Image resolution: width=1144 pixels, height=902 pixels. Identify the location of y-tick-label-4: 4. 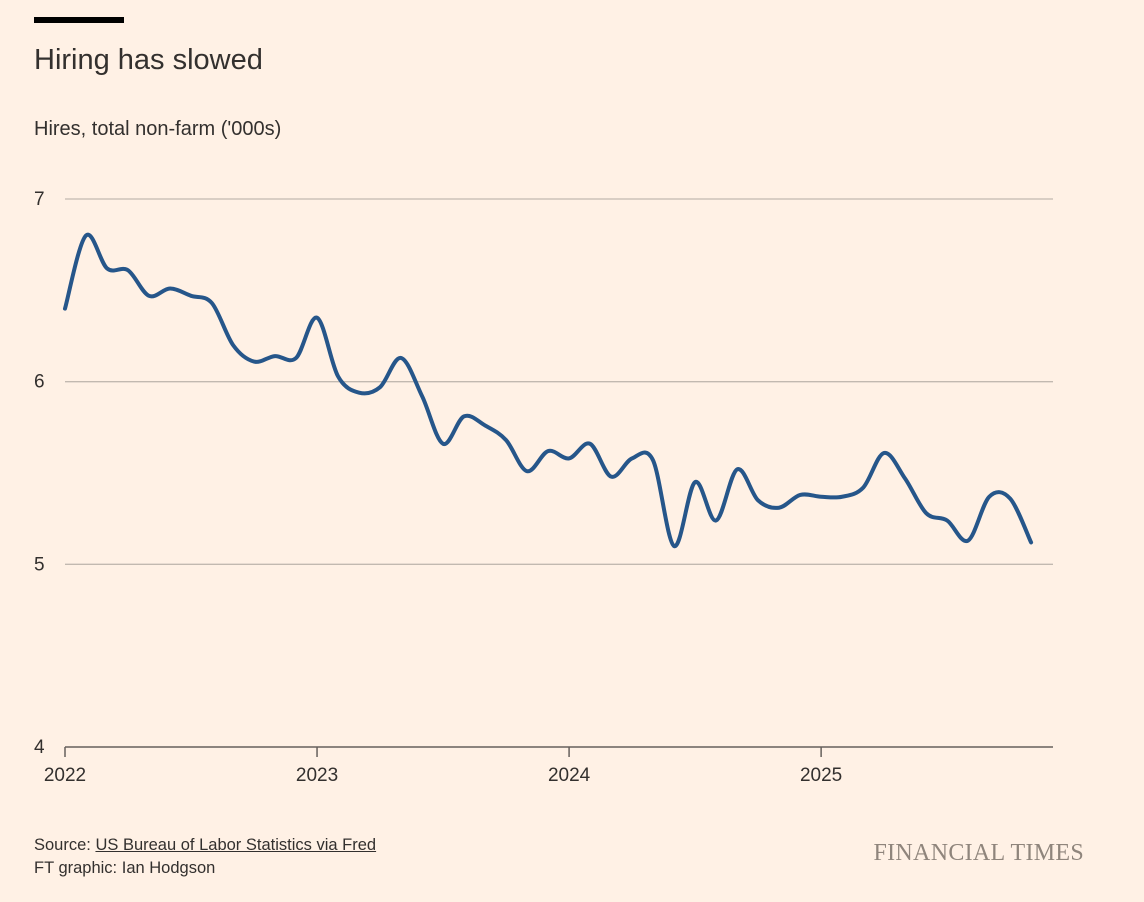
(39, 747).